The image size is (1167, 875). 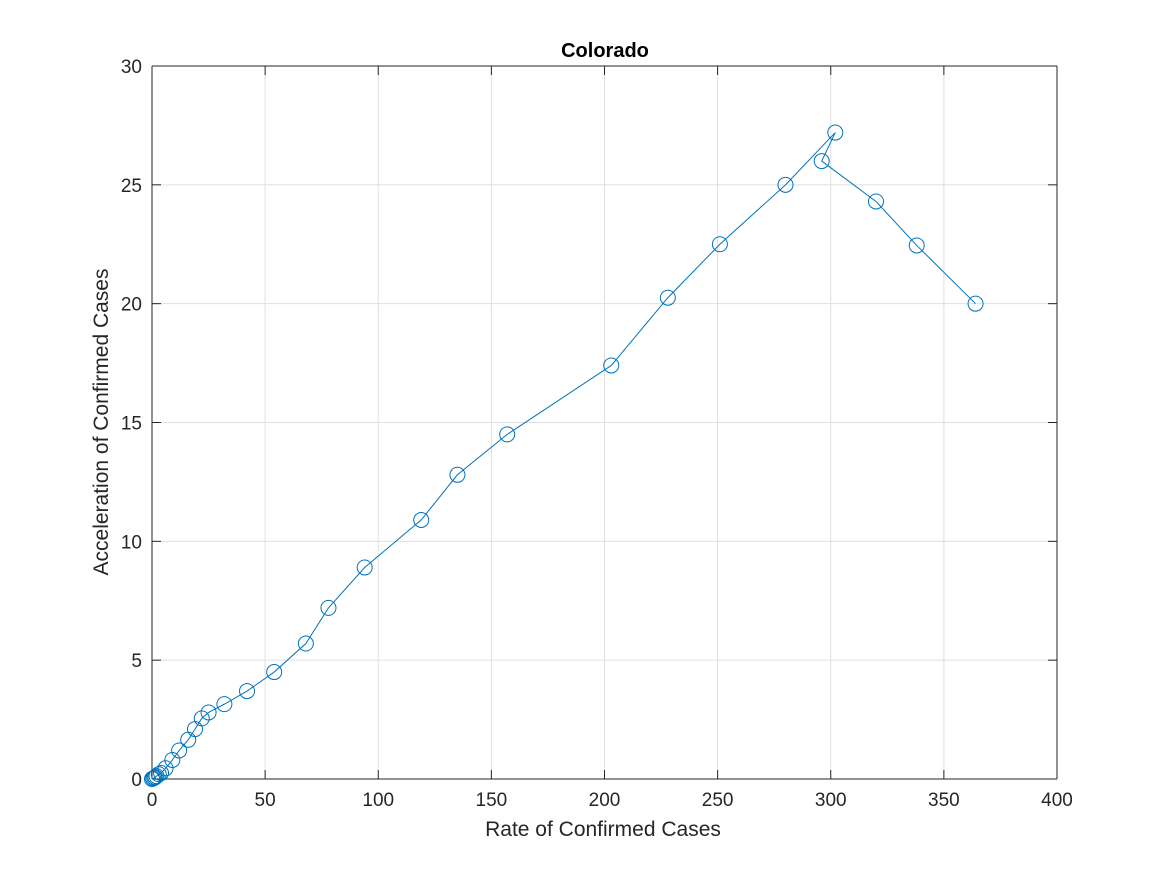 What do you see at coordinates (603, 829) in the screenshot?
I see `x-axis-title: Rate of Confirmed Cases` at bounding box center [603, 829].